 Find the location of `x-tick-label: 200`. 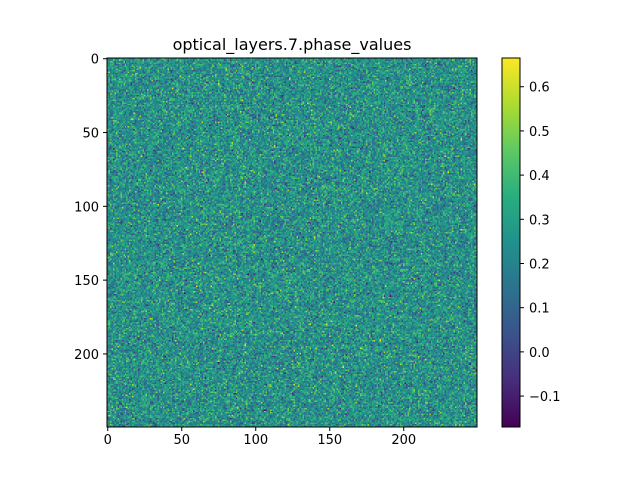

x-tick-label: 200 is located at coordinates (403, 440).